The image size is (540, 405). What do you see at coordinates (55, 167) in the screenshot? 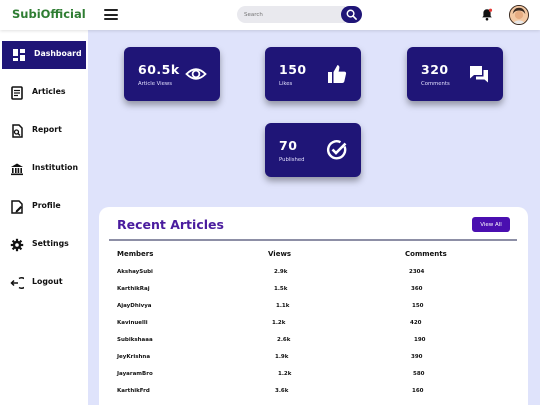
I see `sidebar-item-label: Institution` at bounding box center [55, 167].